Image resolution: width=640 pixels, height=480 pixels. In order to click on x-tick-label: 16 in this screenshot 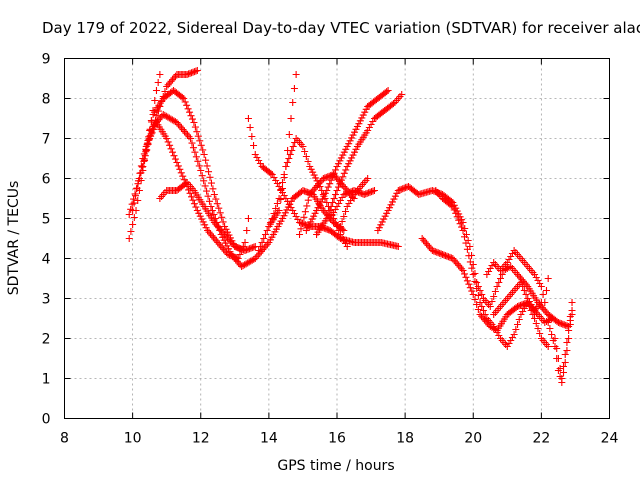, I will do `click(337, 439)`.